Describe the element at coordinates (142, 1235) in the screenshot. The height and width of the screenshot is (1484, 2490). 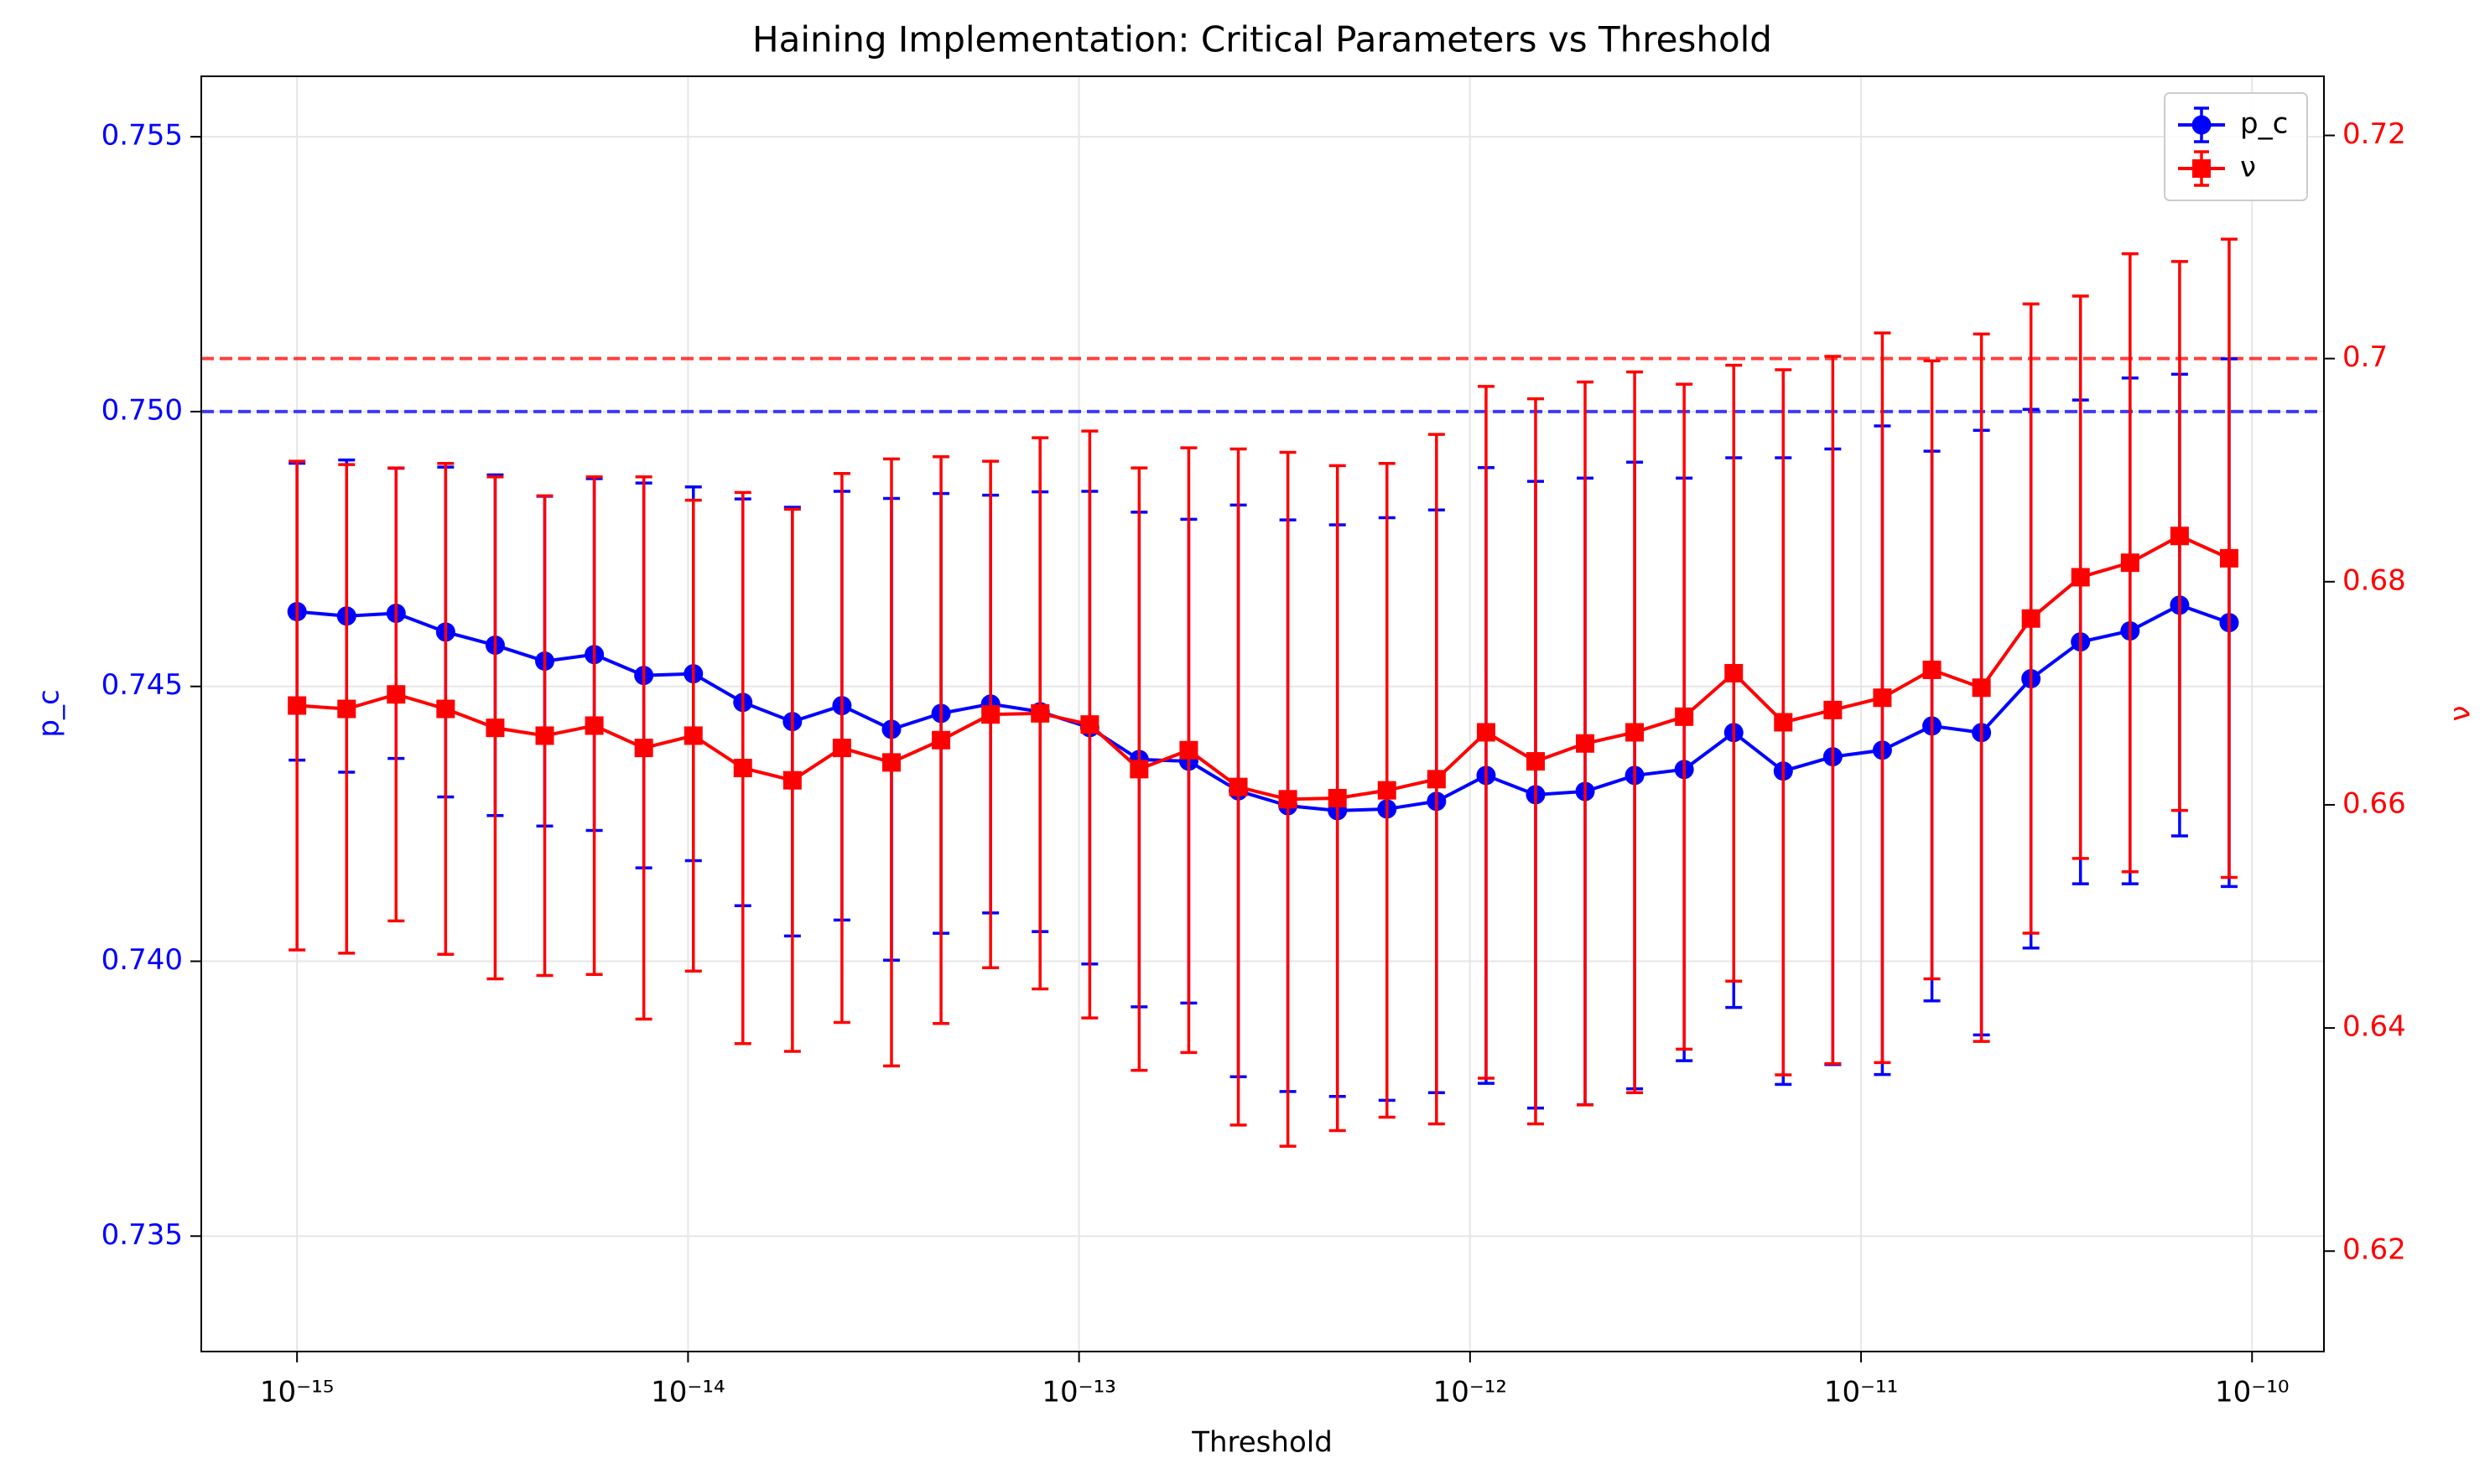
I see `y-tick-label: 0.735` at that location.